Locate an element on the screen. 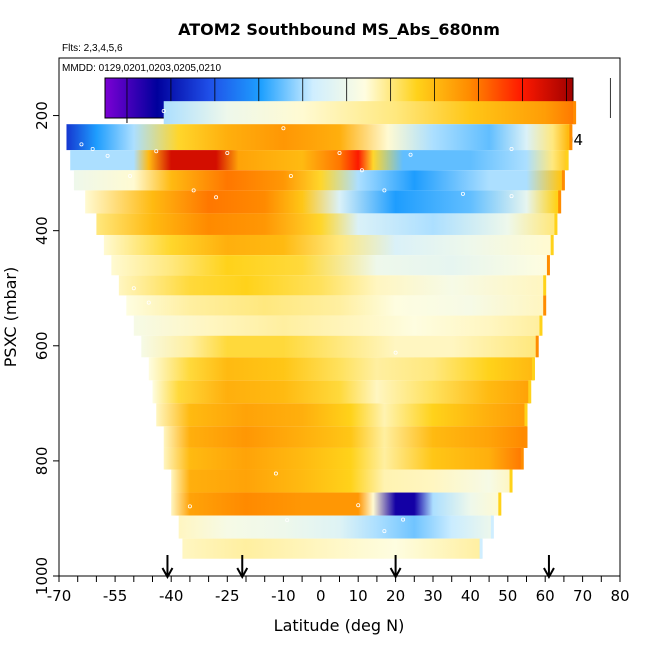 The image size is (650, 650). x-tick-label: 10 is located at coordinates (358, 596).